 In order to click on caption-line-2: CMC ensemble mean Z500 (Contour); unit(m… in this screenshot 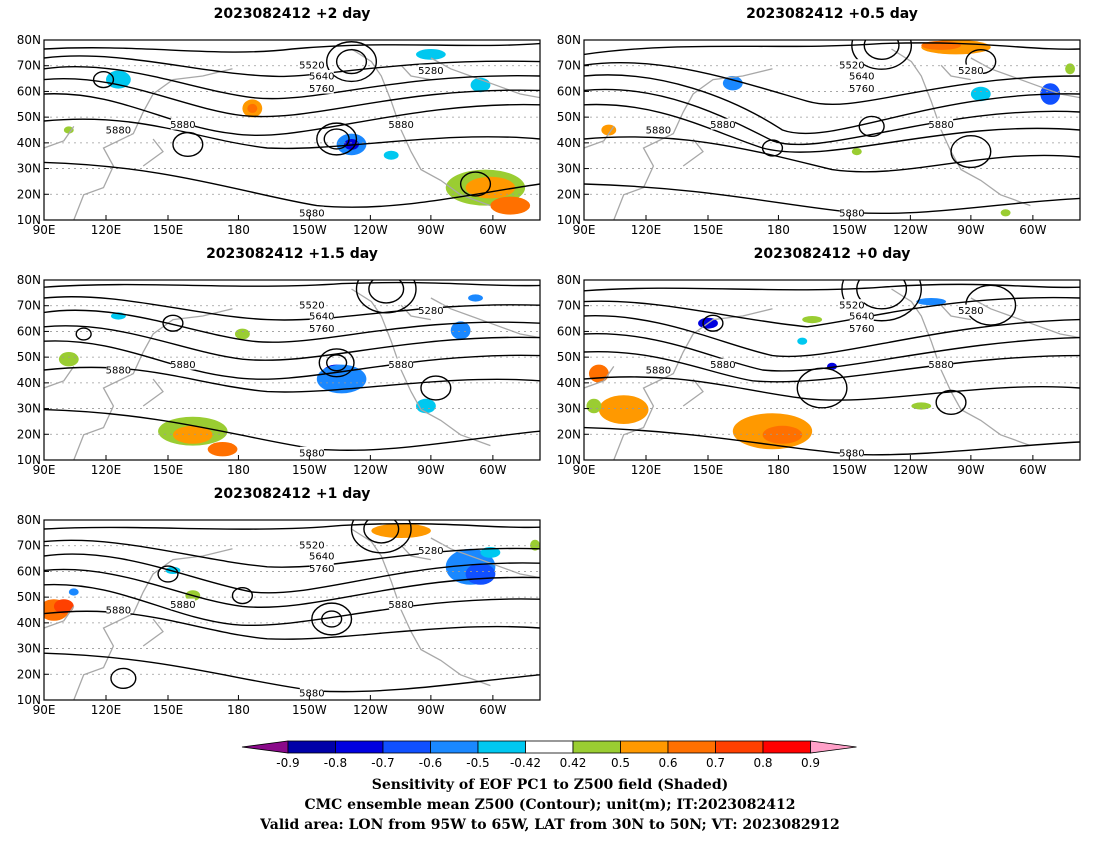, I will do `click(550, 805)`.